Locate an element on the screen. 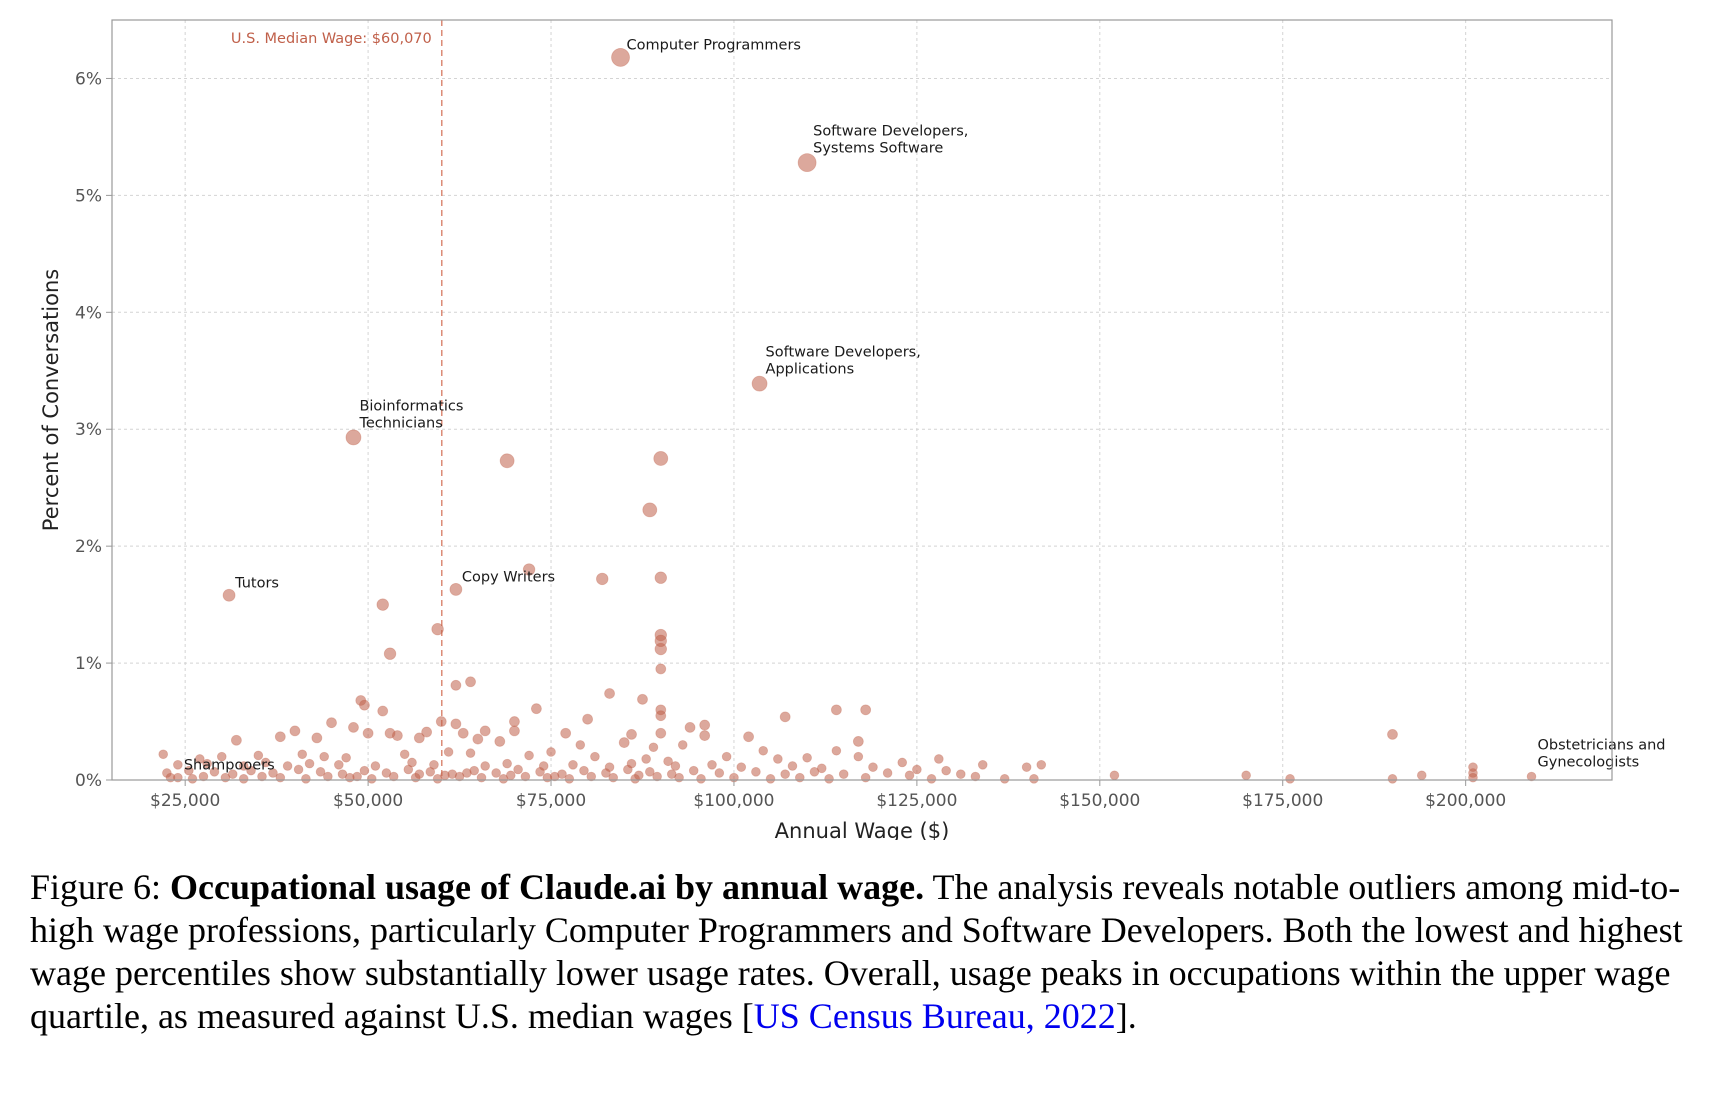 The image size is (1736, 1108). point-label: Computer Programmers is located at coordinates (714, 45).